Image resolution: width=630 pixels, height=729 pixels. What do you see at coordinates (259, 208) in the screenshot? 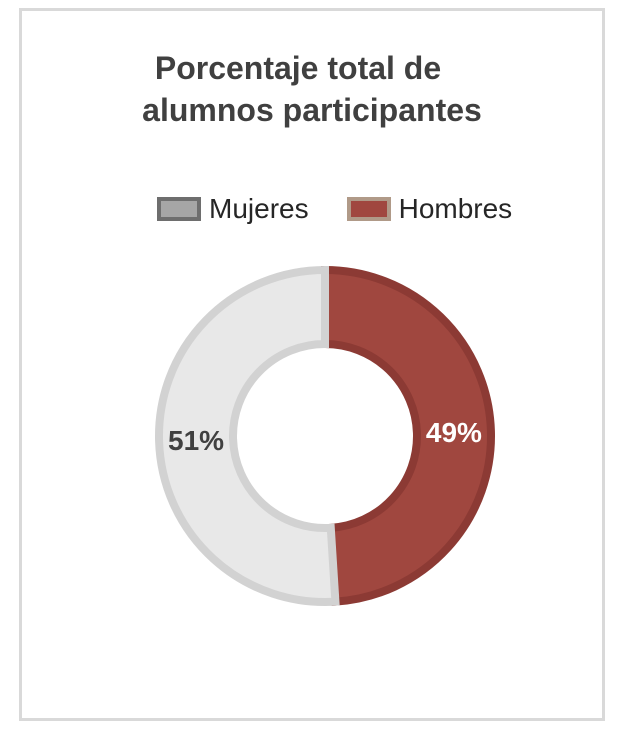
I see `legend-label-mujeres: Mujeres` at bounding box center [259, 208].